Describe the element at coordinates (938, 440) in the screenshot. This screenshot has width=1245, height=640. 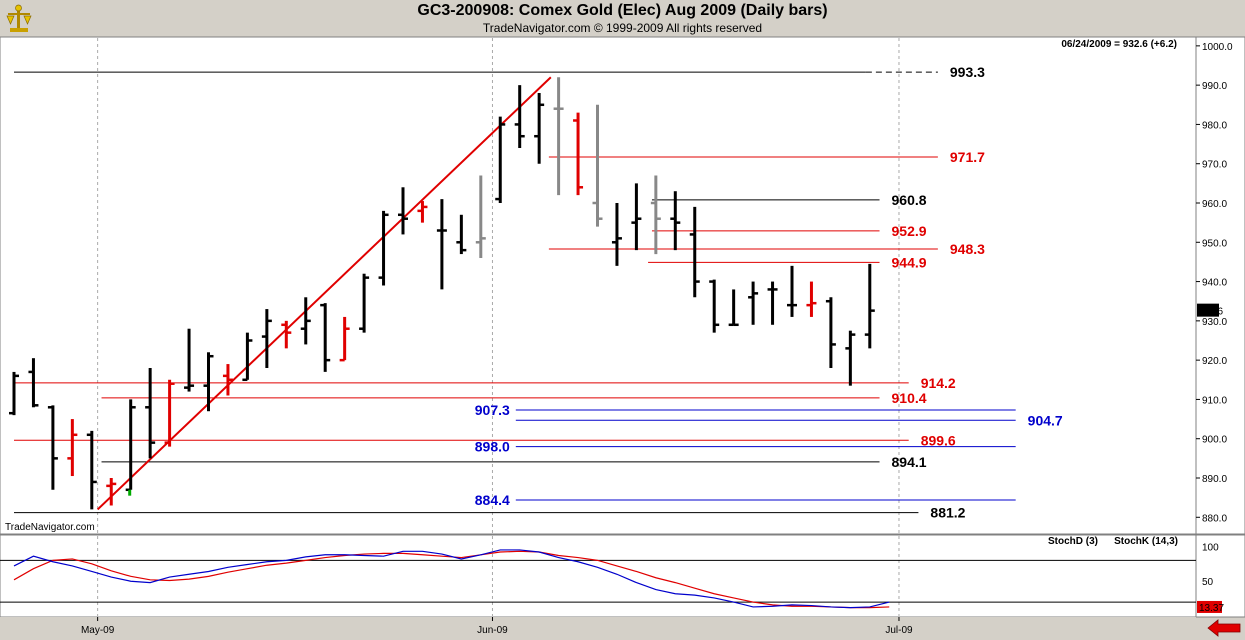
I see `level-label: 899.6` at that location.